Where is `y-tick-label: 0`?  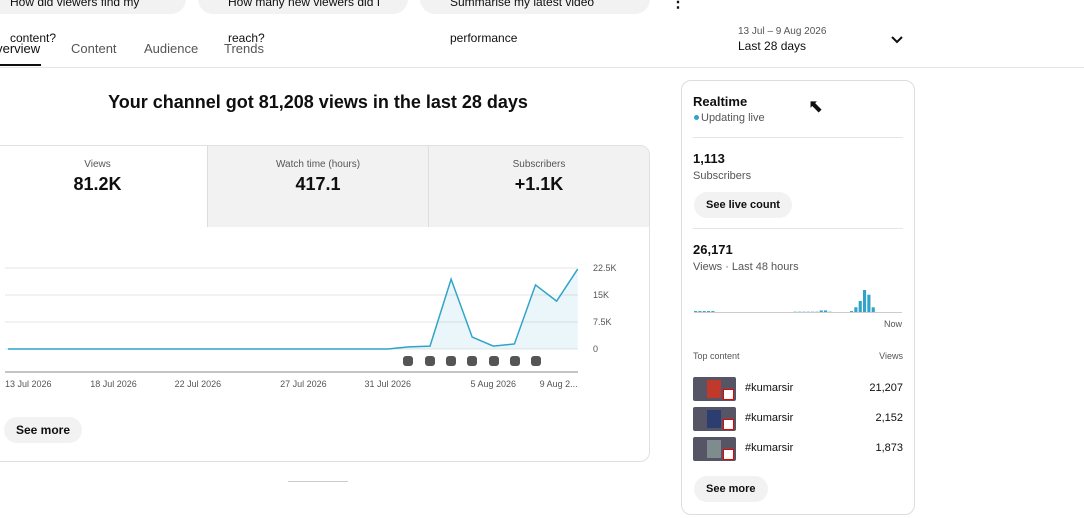 y-tick-label: 0 is located at coordinates (595, 349).